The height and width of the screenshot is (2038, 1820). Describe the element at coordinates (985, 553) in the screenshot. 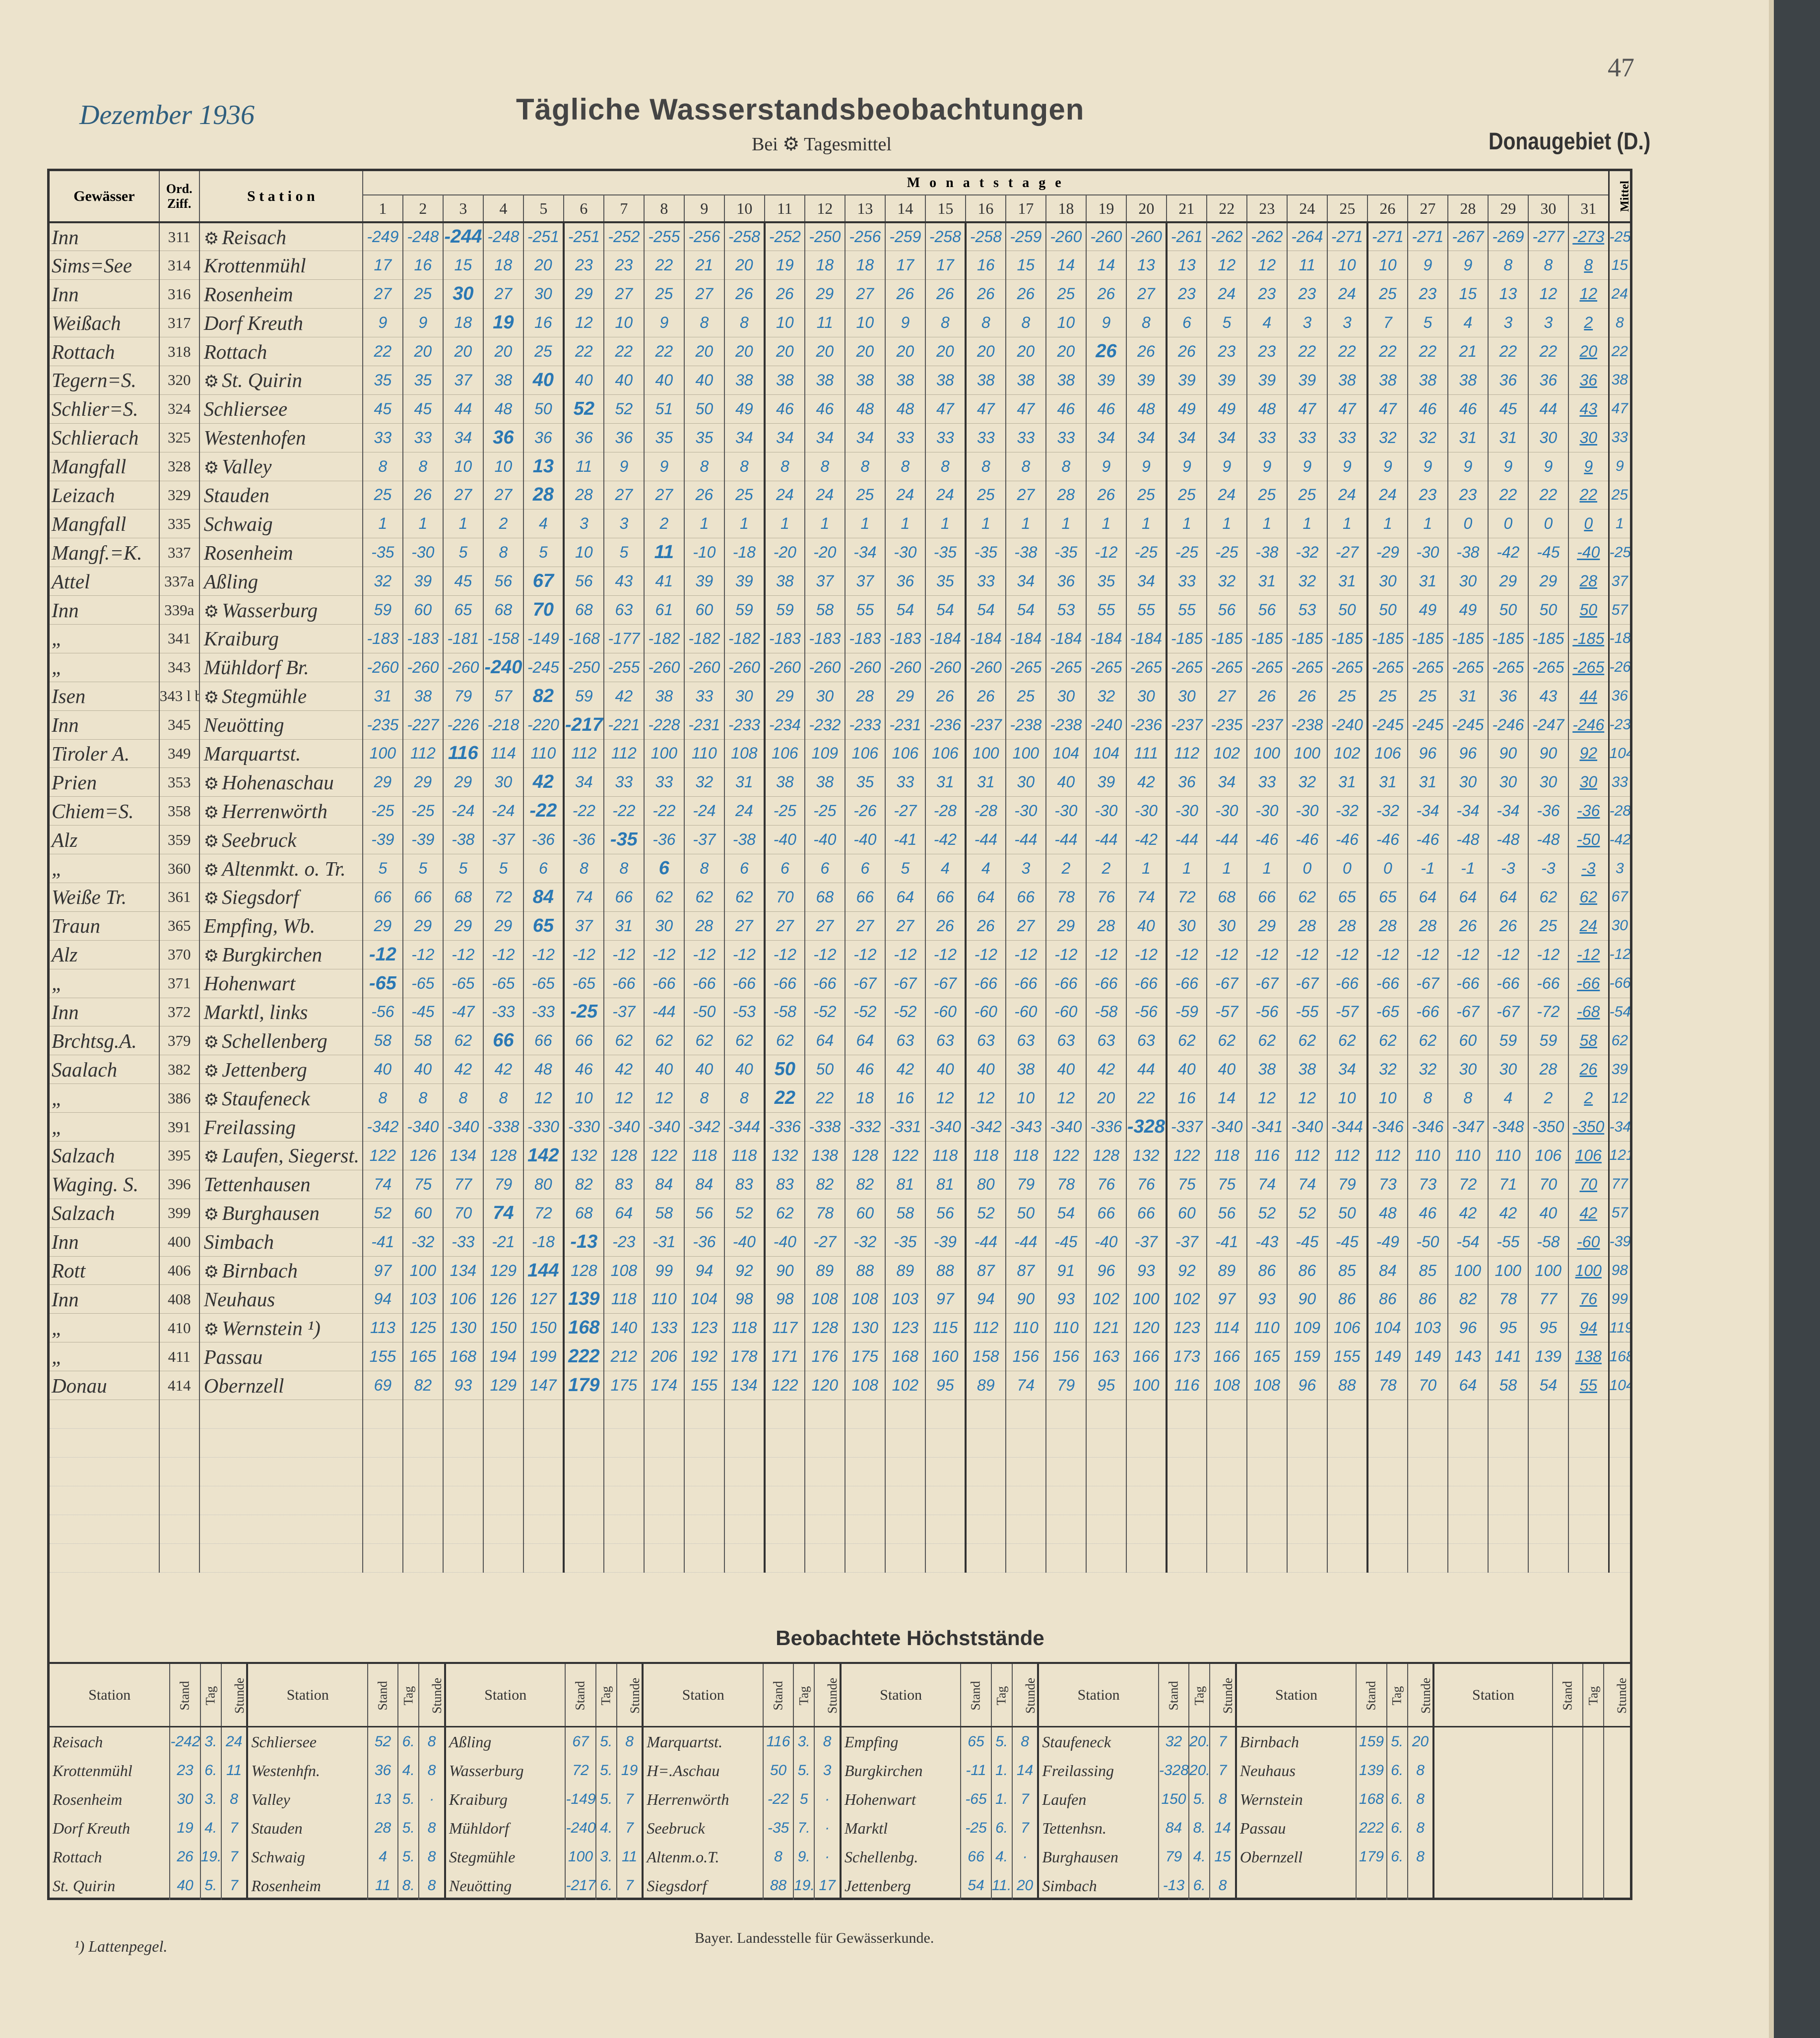

I see `day-value-cell: -35` at that location.